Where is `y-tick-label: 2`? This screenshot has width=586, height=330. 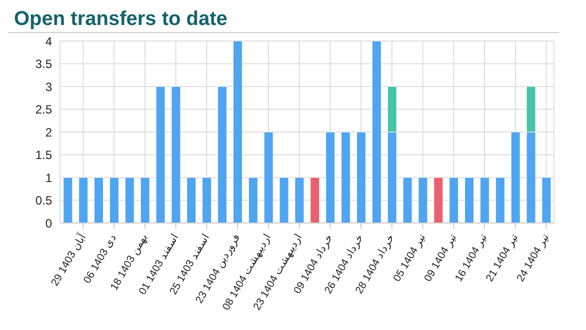 y-tick-label: 2 is located at coordinates (48, 132).